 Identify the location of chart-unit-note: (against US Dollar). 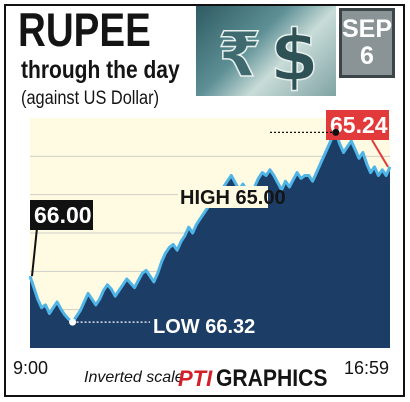
(90, 98).